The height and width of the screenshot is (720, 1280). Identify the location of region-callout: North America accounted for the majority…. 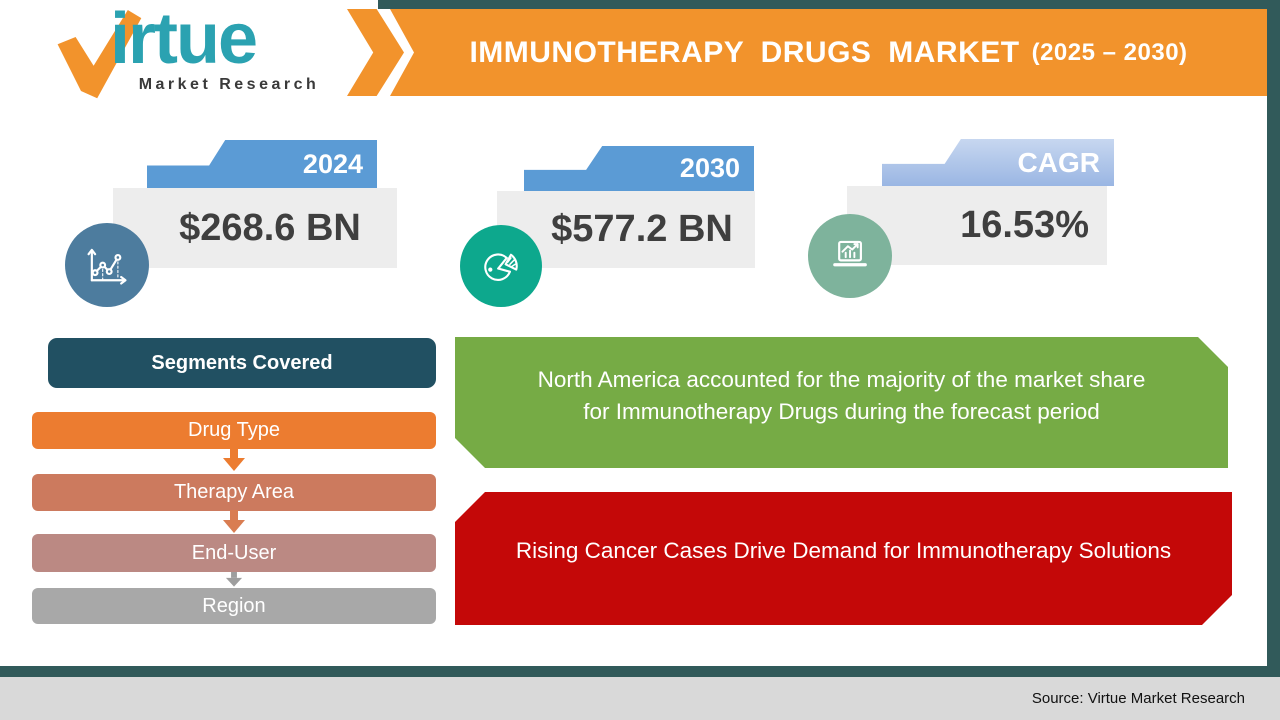
(841, 402).